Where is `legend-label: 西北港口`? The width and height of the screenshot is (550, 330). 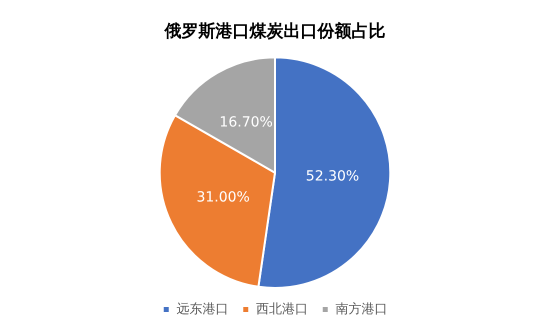 legend-label: 西北港口 is located at coordinates (282, 309).